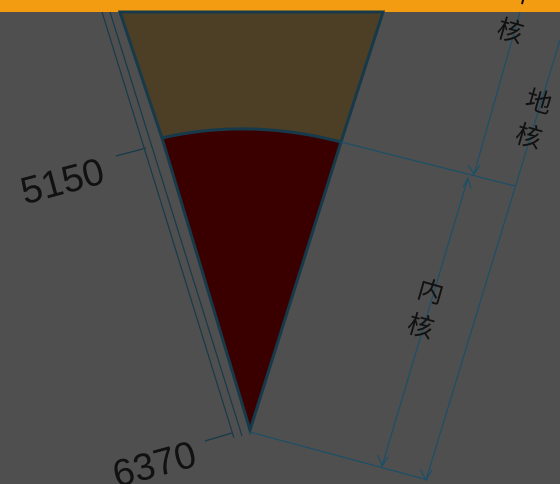  Describe the element at coordinates (430, 292) in the screenshot. I see `inner-core-char-1: 内` at that location.